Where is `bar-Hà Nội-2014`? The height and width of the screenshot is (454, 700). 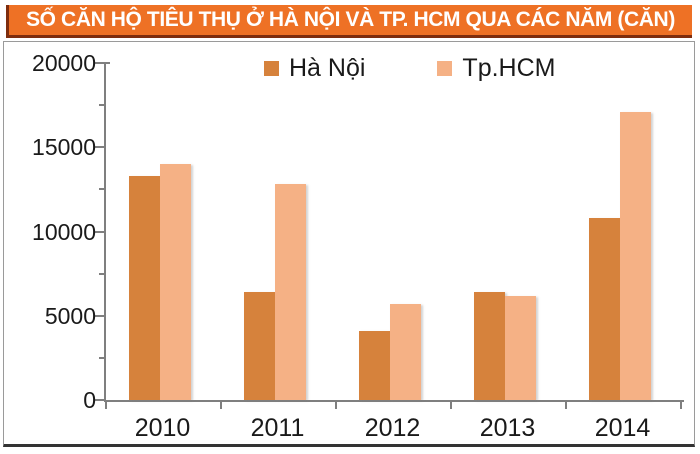 bar-Hà Nội-2014 is located at coordinates (604, 309).